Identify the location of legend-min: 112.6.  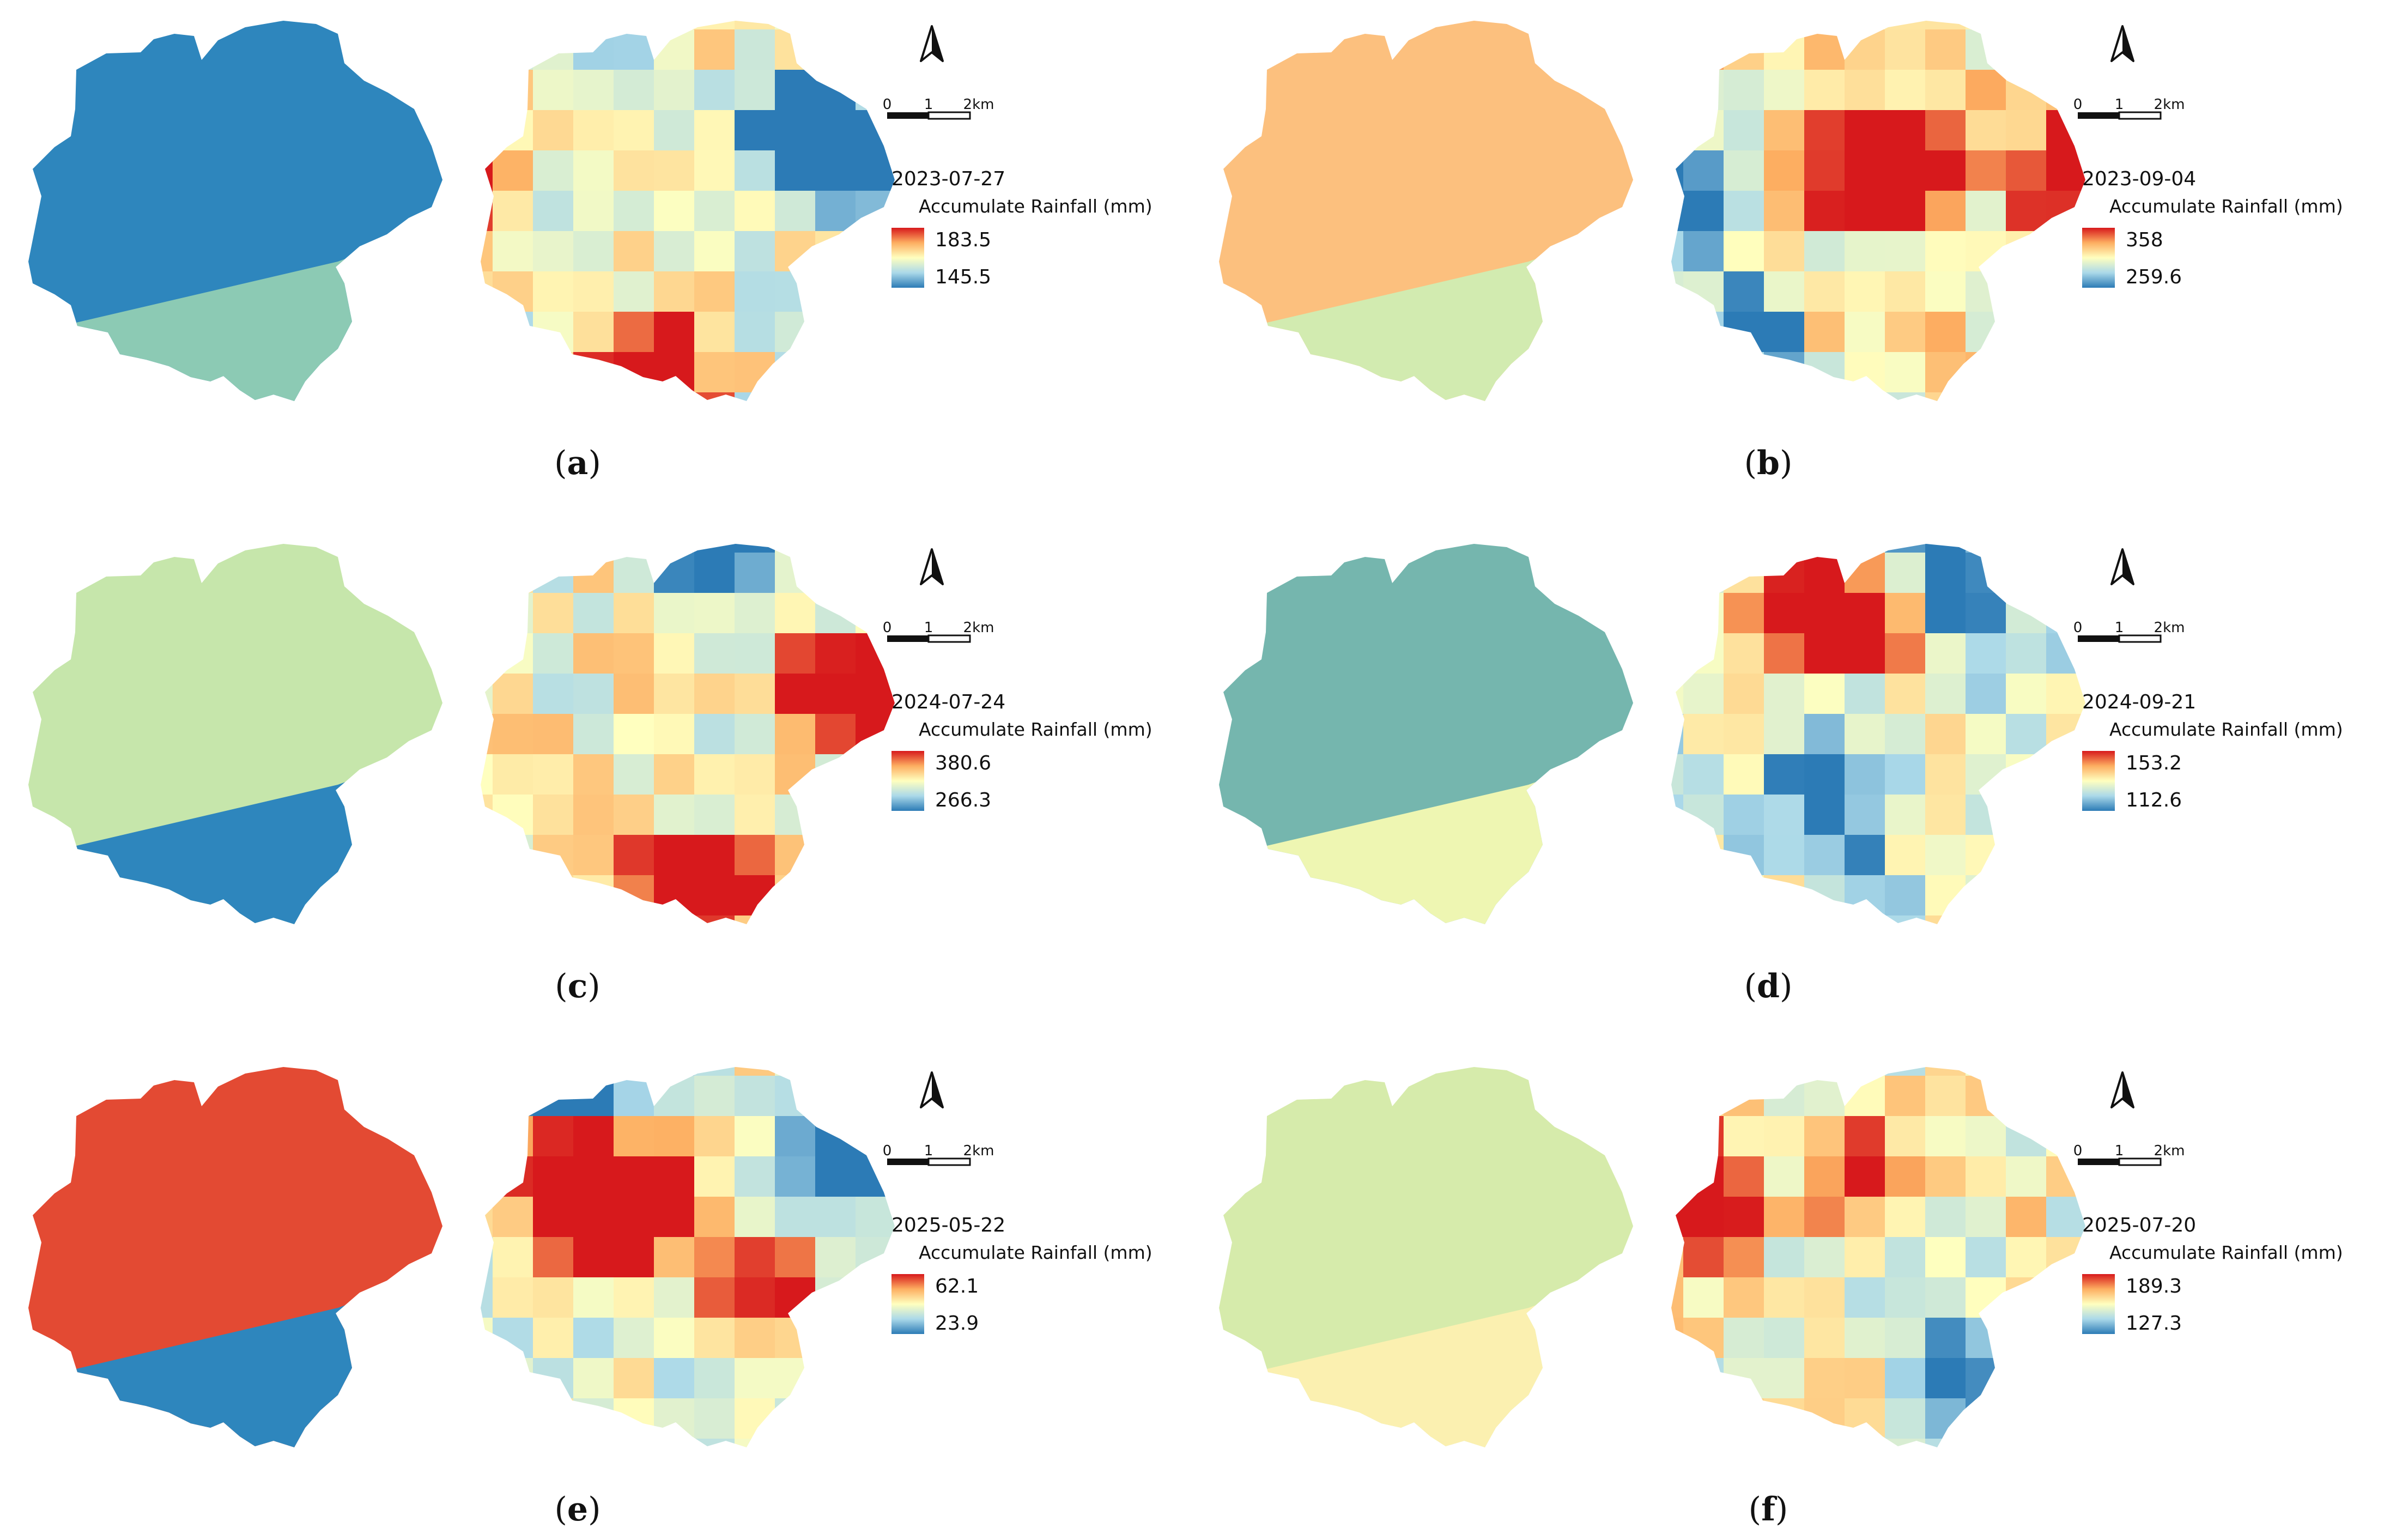
(2154, 800).